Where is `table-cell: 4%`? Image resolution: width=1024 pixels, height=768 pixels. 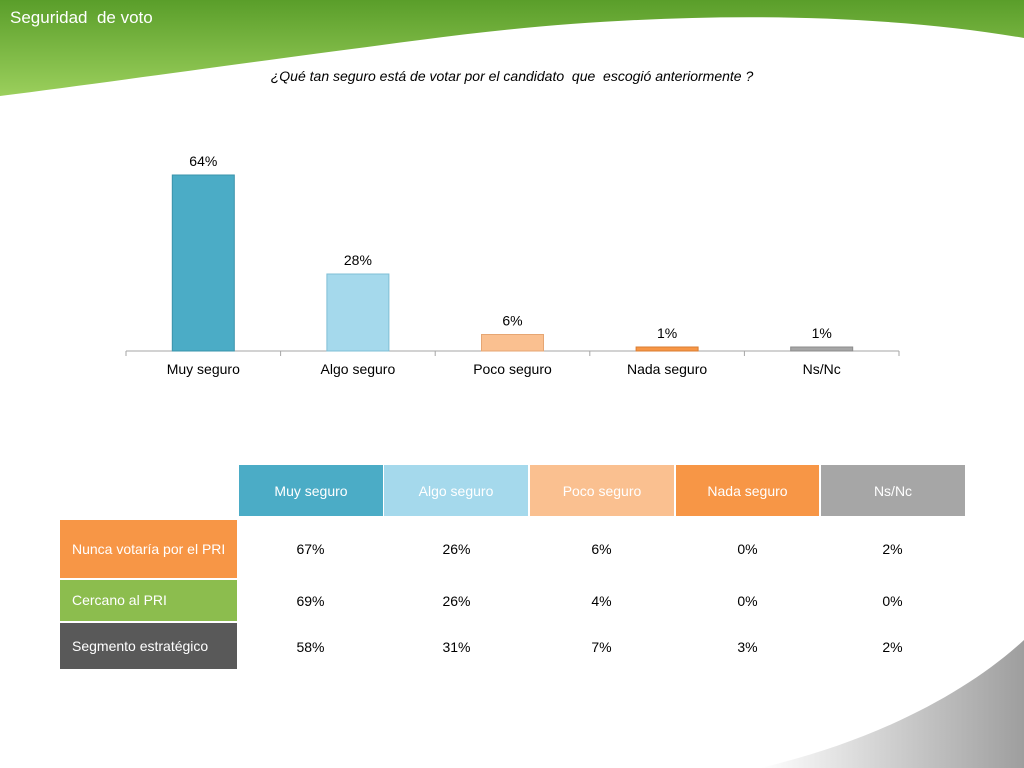 table-cell: 4% is located at coordinates (601, 601).